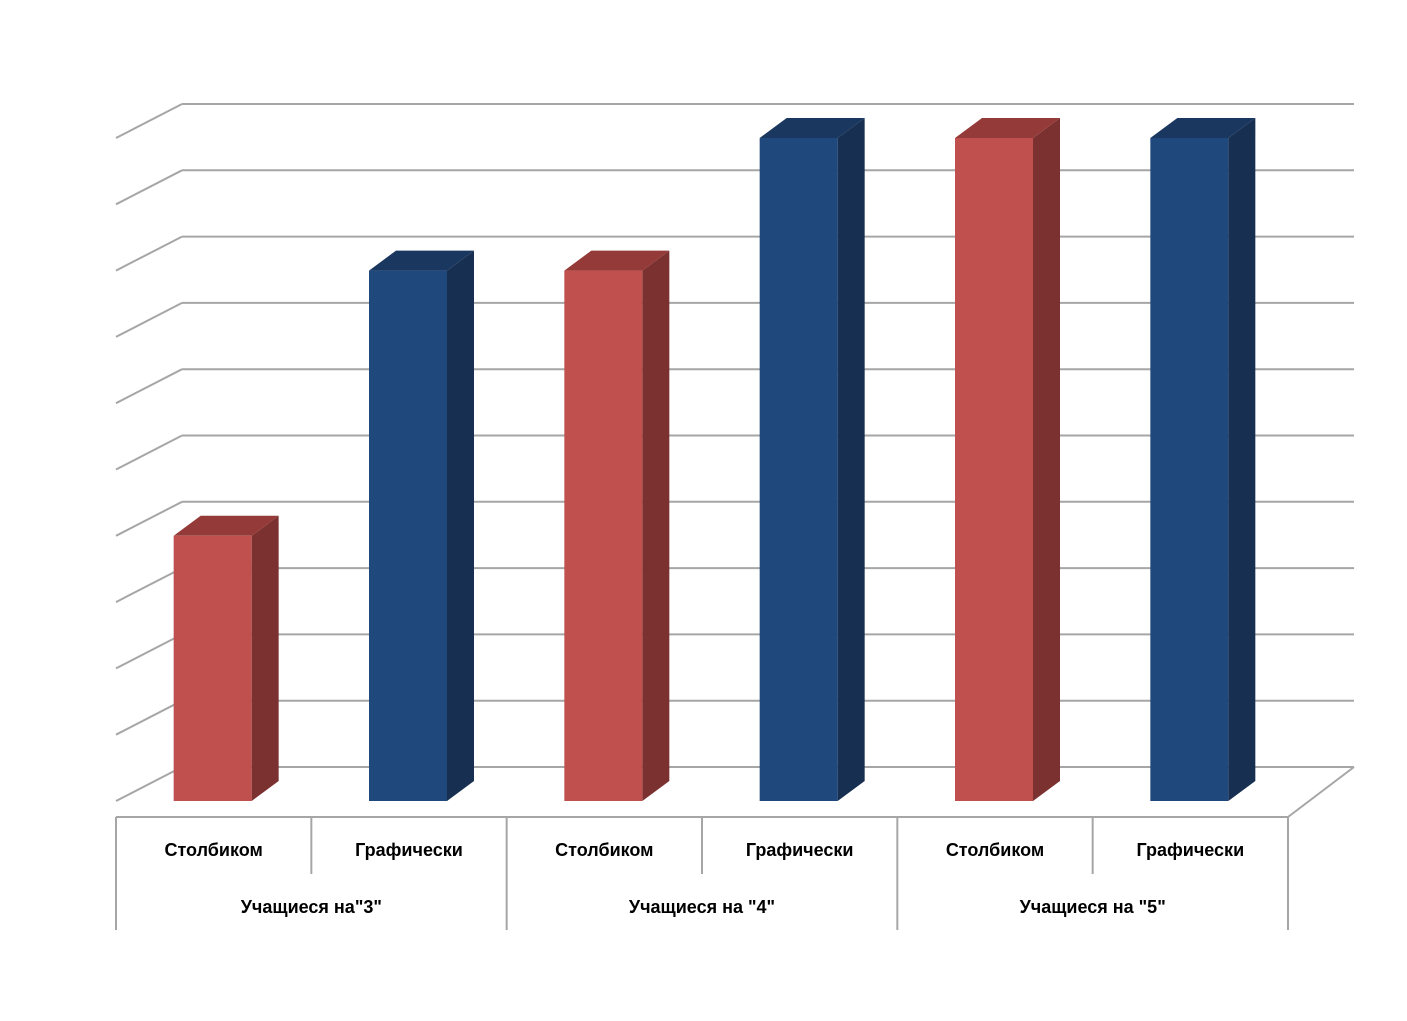 This screenshot has height=1021, width=1407. I want to click on category-table-lines, so click(702, 873).